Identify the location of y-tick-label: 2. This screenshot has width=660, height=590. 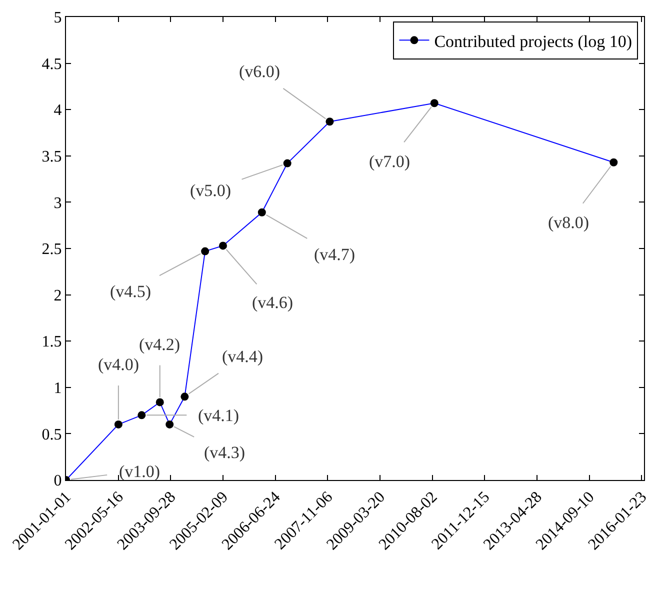
(58, 295).